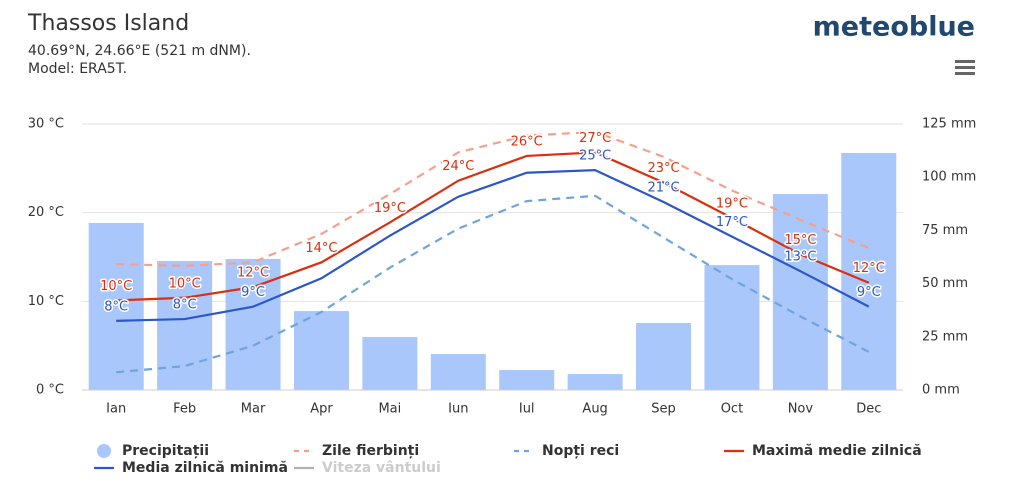 Image resolution: width=1030 pixels, height=493 pixels. Describe the element at coordinates (595, 138) in the screenshot. I see `data-label: 27°C` at that location.